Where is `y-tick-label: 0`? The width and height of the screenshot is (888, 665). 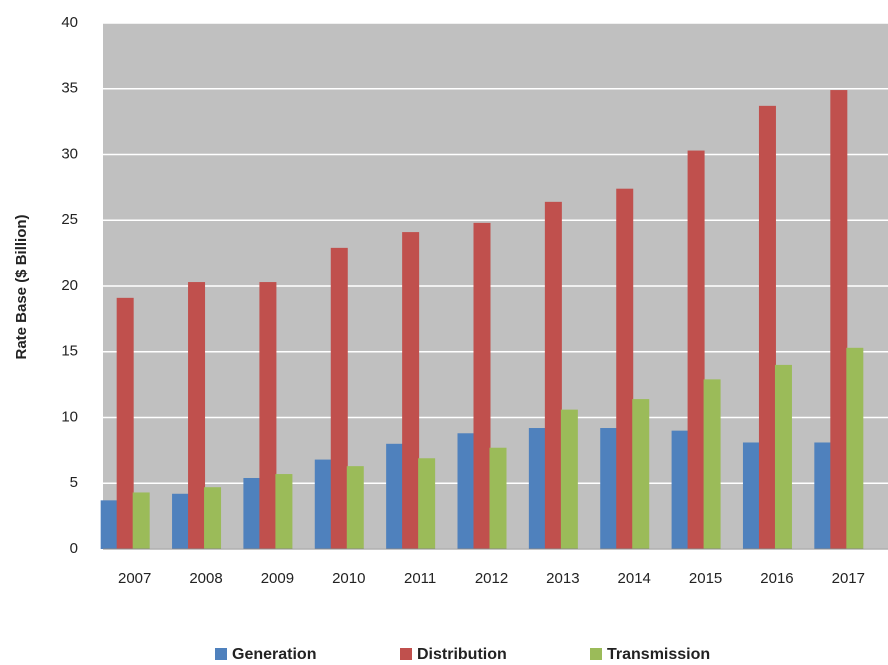
y-tick-label: 0 is located at coordinates (74, 548).